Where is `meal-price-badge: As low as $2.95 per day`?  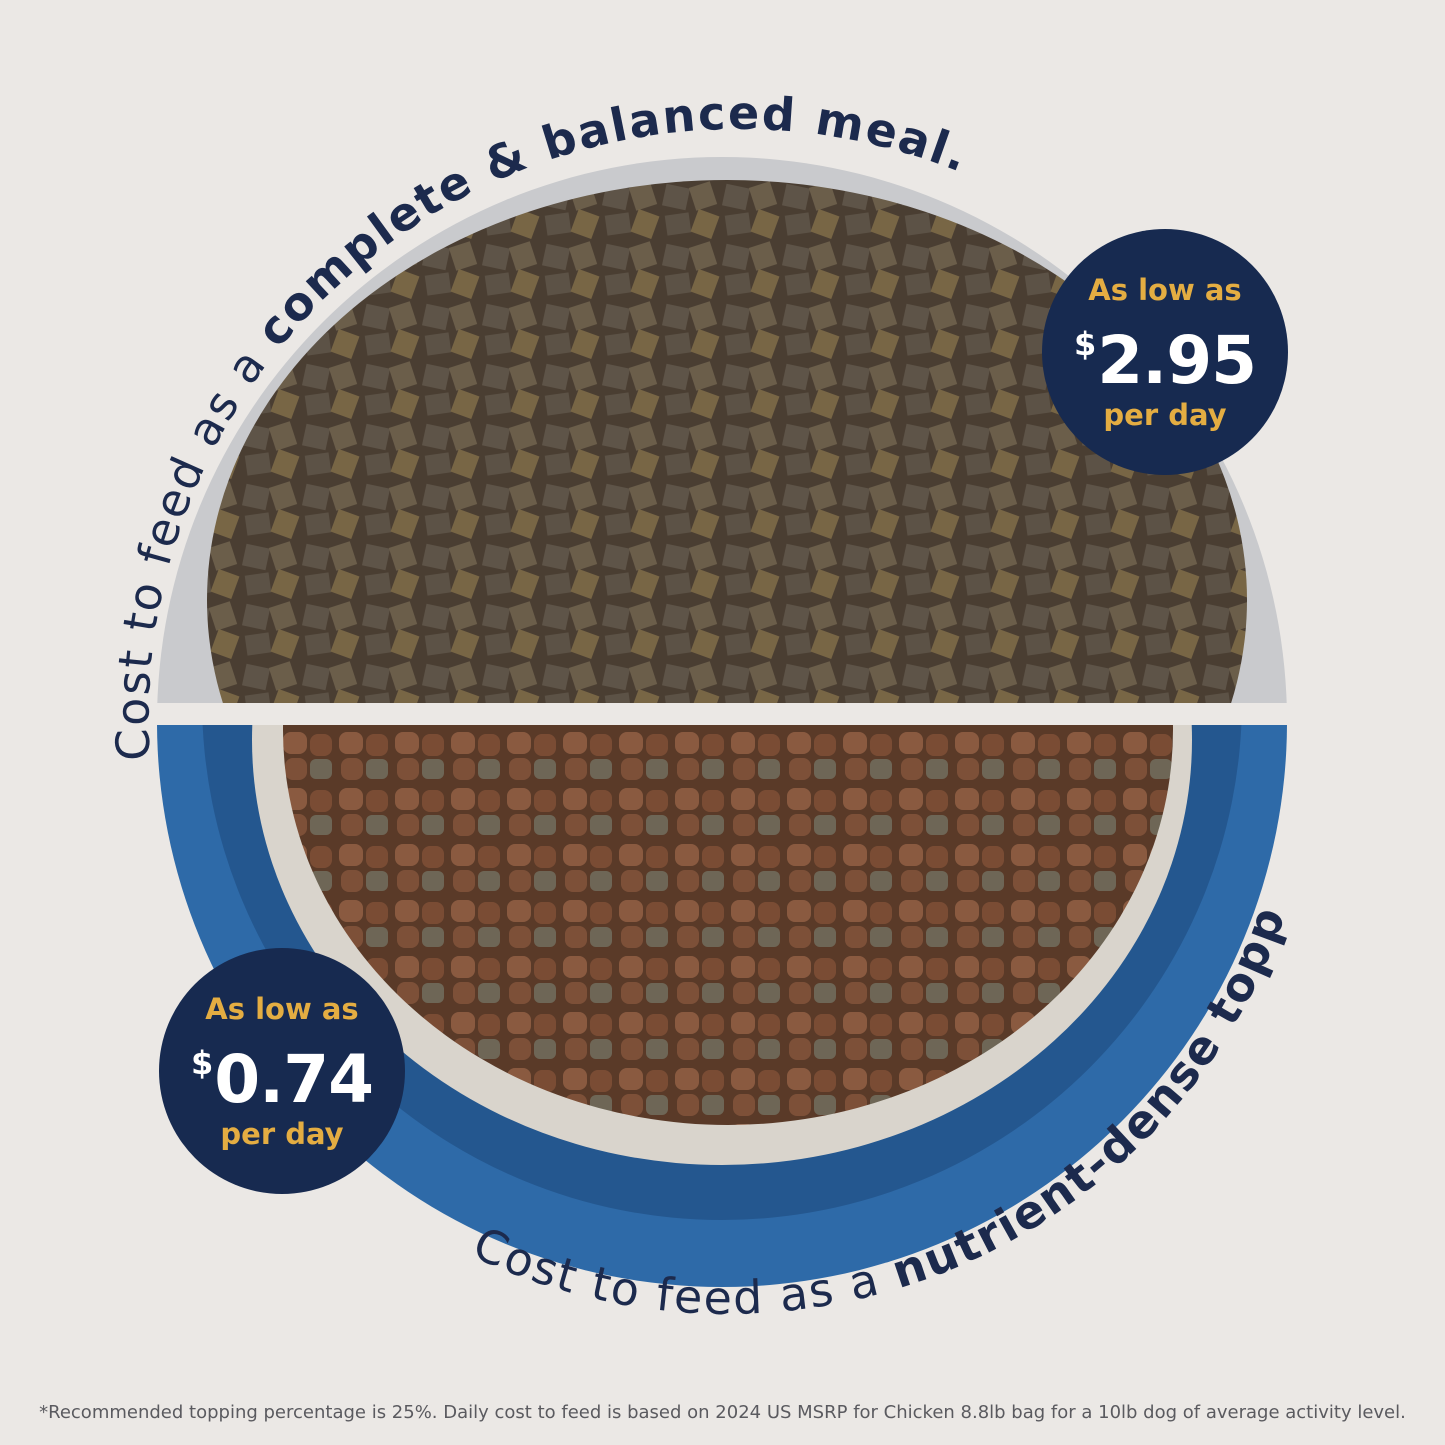 meal-price-badge: As low as $2.95 per day is located at coordinates (1165, 352).